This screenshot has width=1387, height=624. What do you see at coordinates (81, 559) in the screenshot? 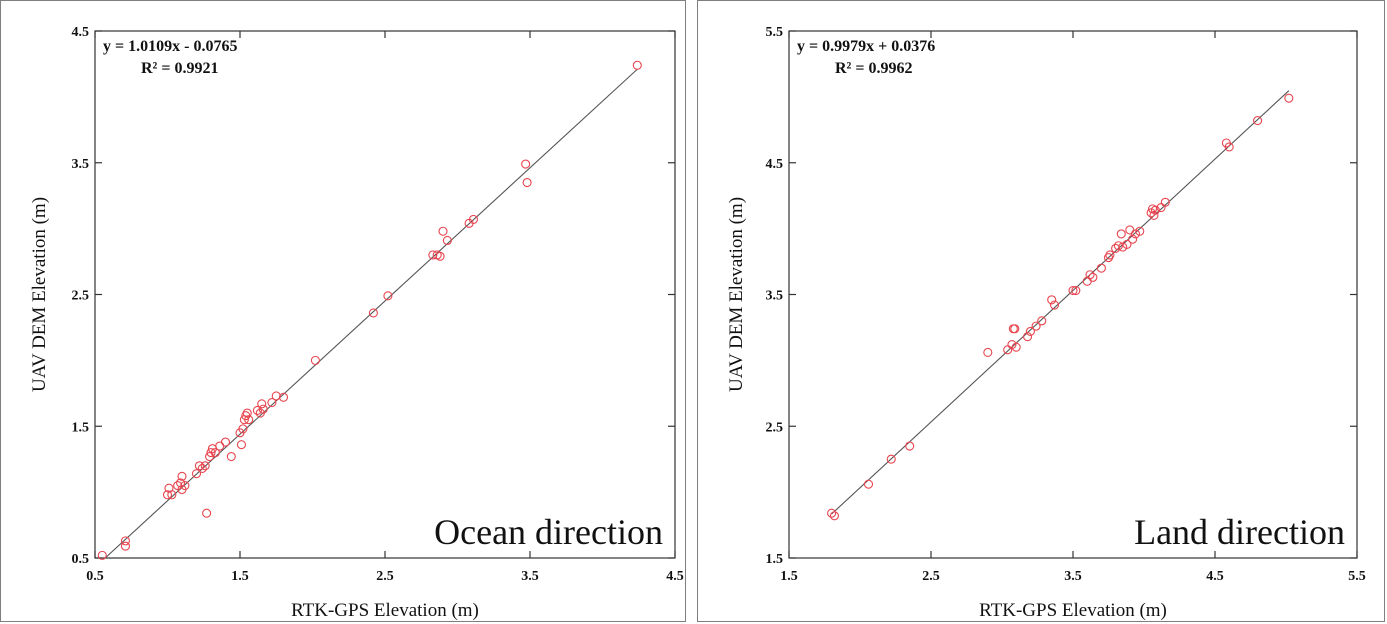
I see `y-tick-label: 0.5` at bounding box center [81, 559].